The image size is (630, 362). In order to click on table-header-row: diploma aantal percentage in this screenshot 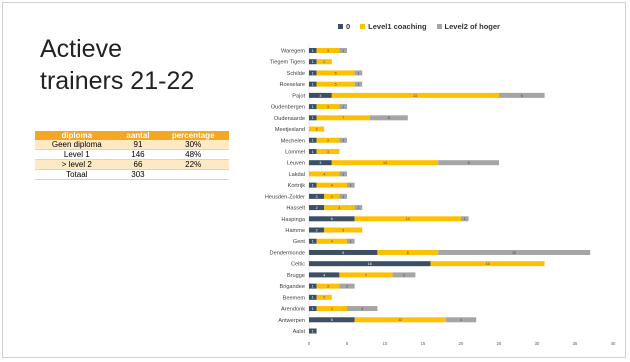, I will do `click(132, 135)`.